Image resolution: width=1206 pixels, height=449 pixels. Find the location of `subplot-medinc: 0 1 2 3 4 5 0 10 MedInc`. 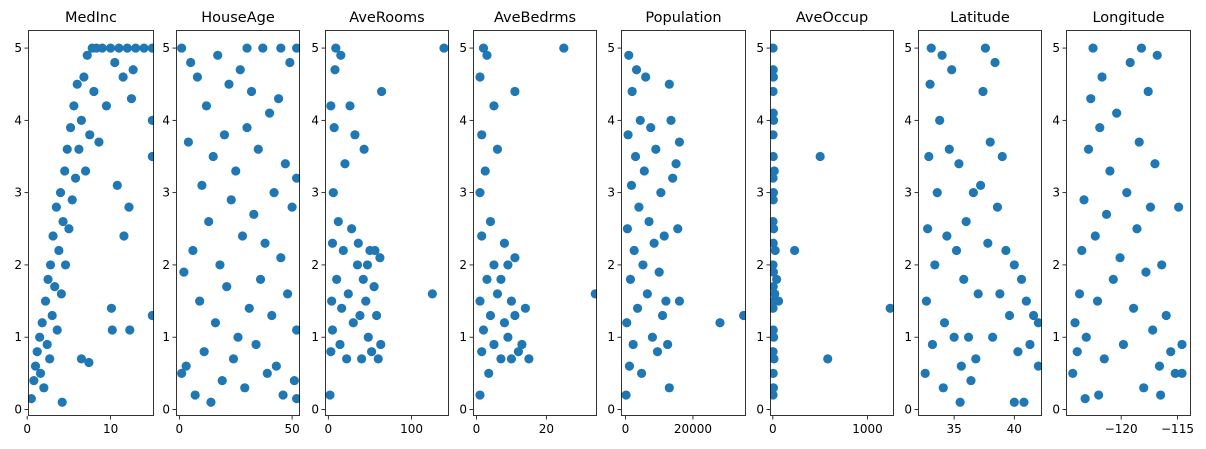

subplot-medinc: 0 1 2 3 4 5 0 10 MedInc is located at coordinates (84, 223).